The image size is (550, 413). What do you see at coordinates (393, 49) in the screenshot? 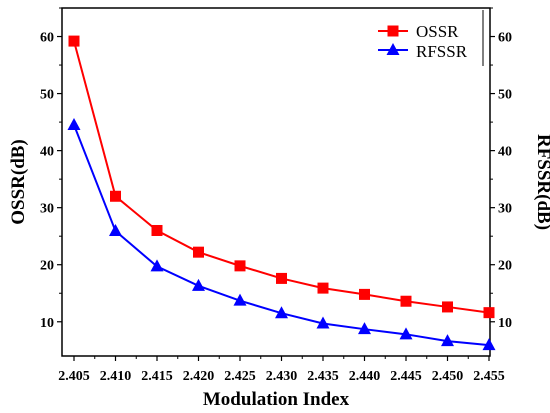
I see `legend-rfssr-marker` at bounding box center [393, 49].